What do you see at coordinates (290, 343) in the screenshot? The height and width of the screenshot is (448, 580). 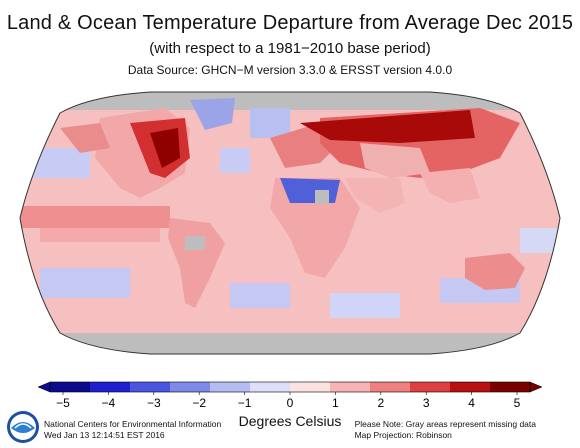 I see `antarctic-missing-region` at bounding box center [290, 343].